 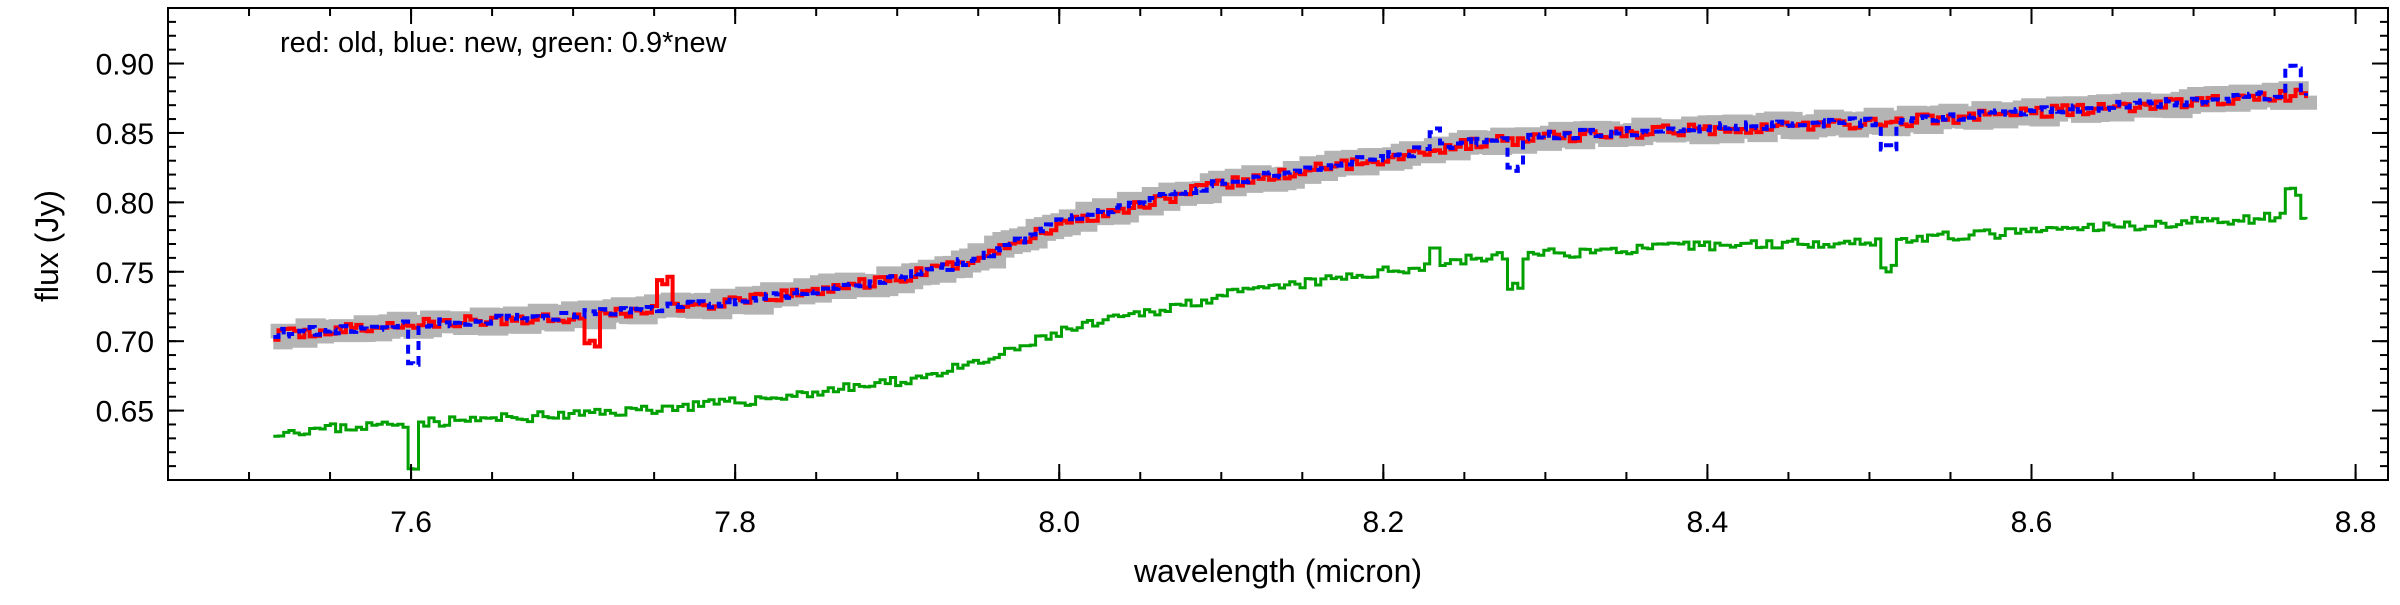 What do you see at coordinates (2032, 522) in the screenshot?
I see `x-tick-label: 8.6` at bounding box center [2032, 522].